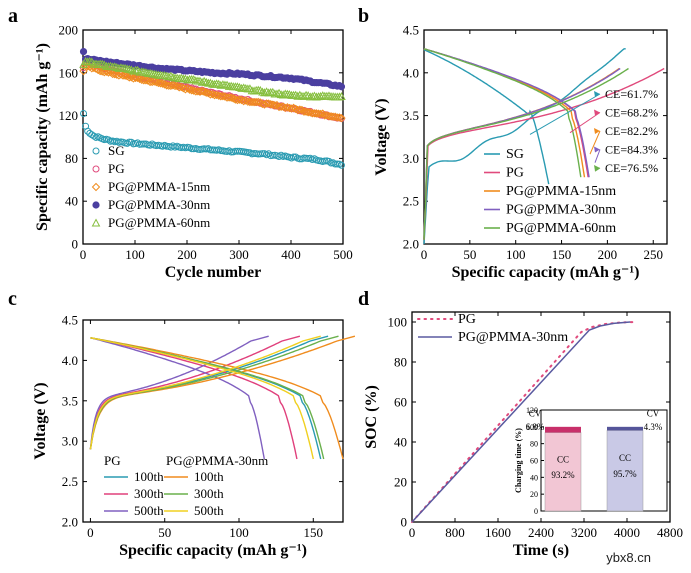 The image size is (691, 573). I want to click on inset-y-tick-label: 100, so click(532, 427).